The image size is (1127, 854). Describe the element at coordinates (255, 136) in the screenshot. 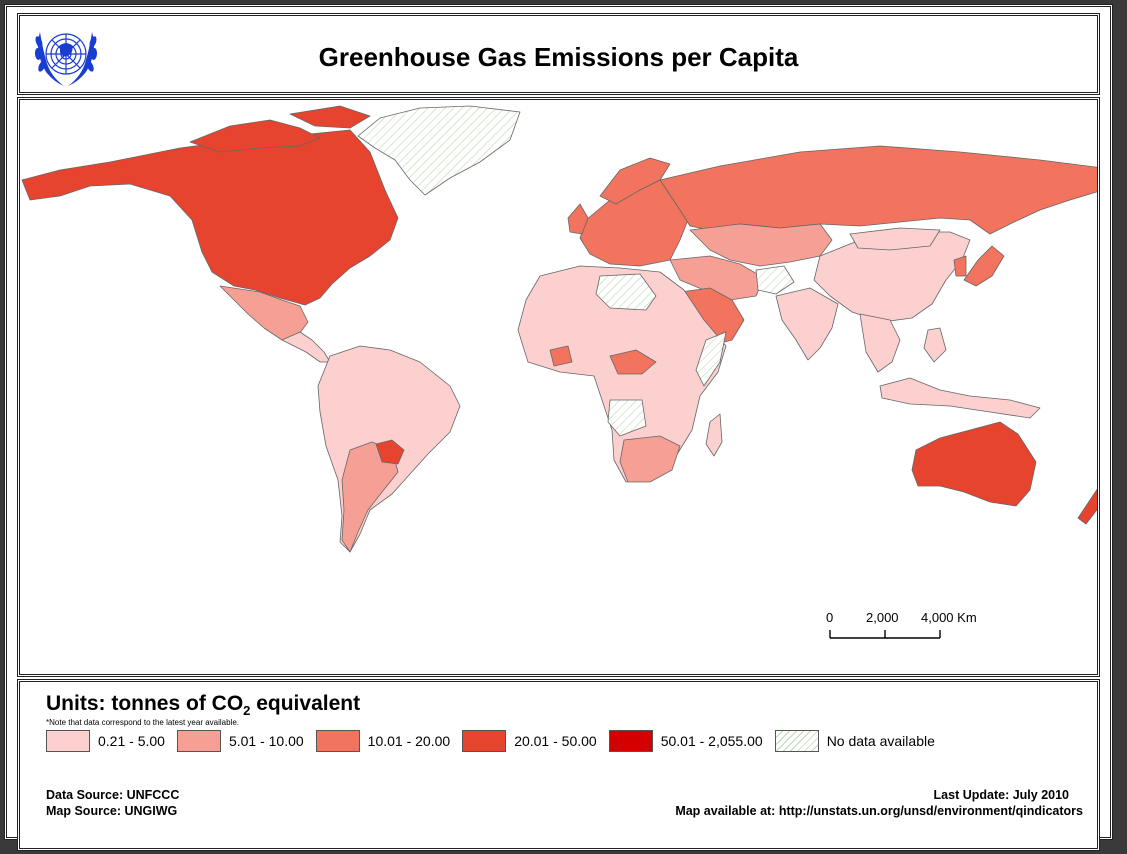

I see `region-arctic-islands` at that location.